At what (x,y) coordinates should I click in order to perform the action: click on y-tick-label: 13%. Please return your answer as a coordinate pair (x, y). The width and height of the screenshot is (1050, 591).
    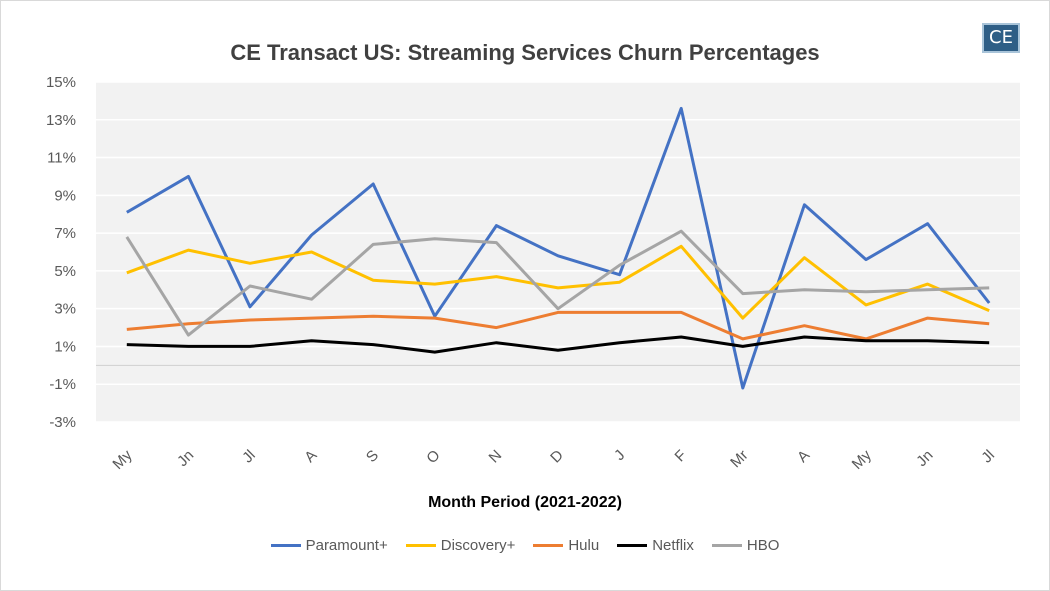
    Looking at the image, I should click on (61, 120).